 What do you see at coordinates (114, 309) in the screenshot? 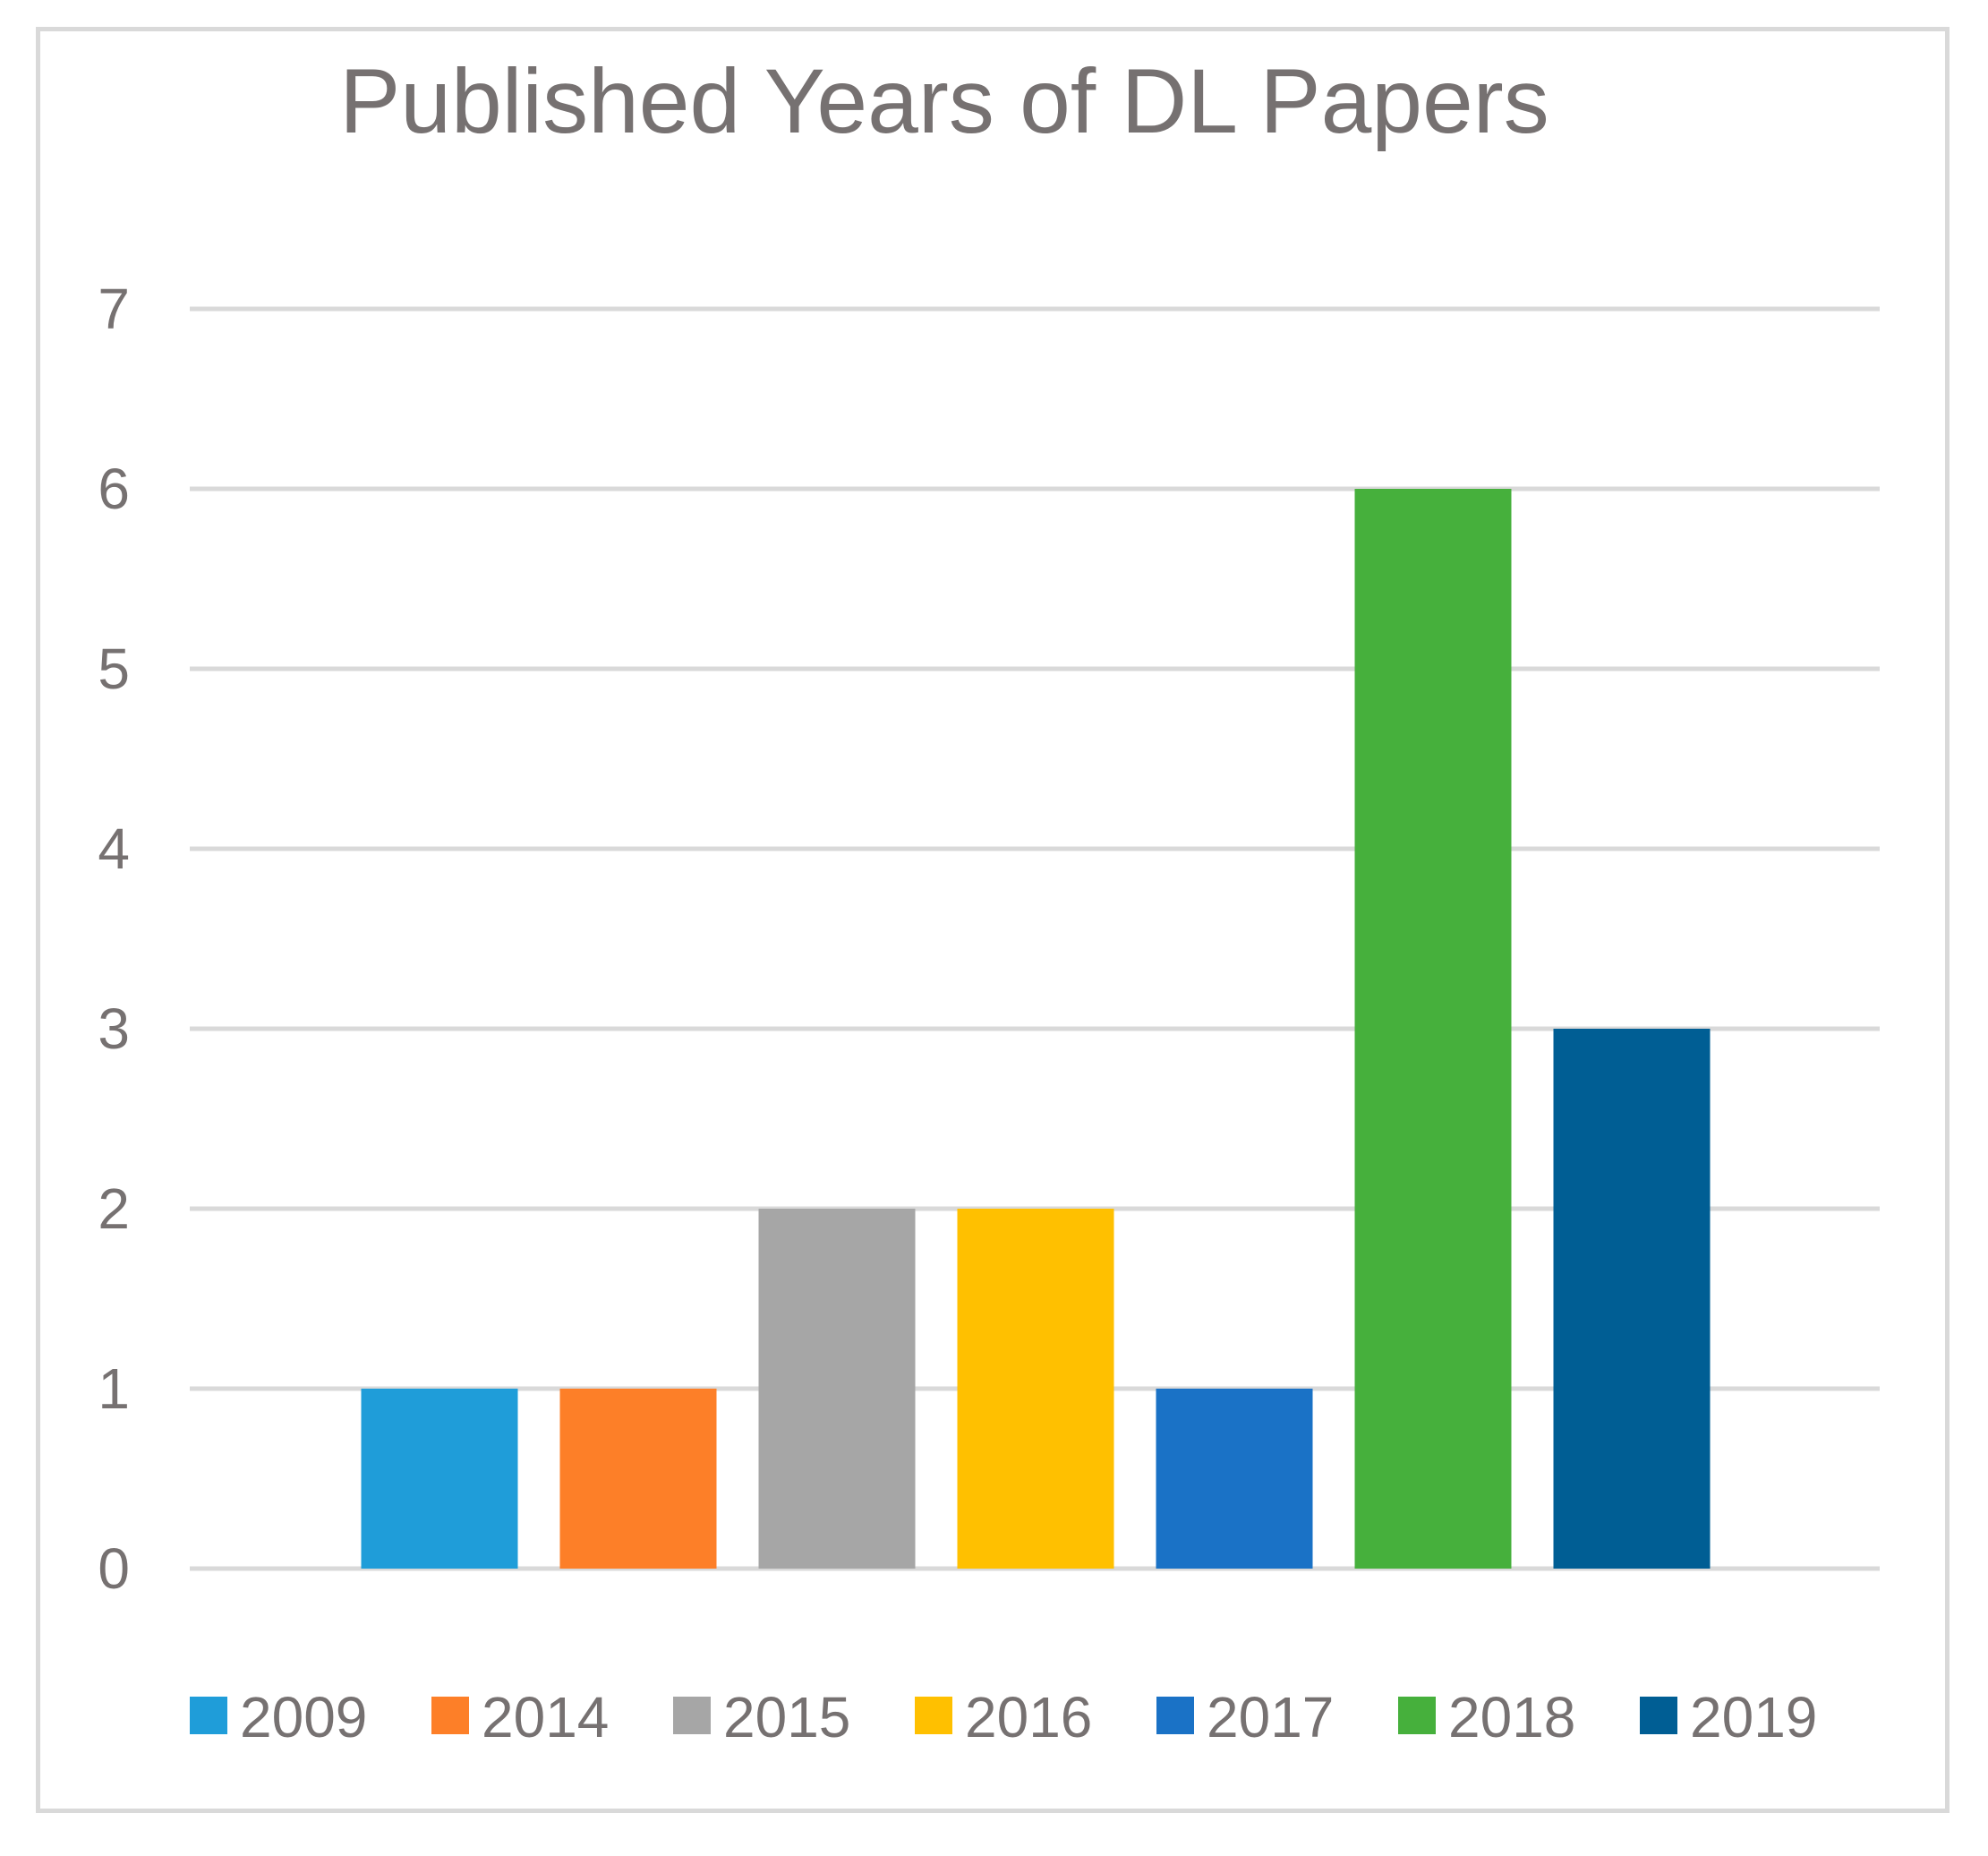
I see `y-tick-label-7: 7` at bounding box center [114, 309].